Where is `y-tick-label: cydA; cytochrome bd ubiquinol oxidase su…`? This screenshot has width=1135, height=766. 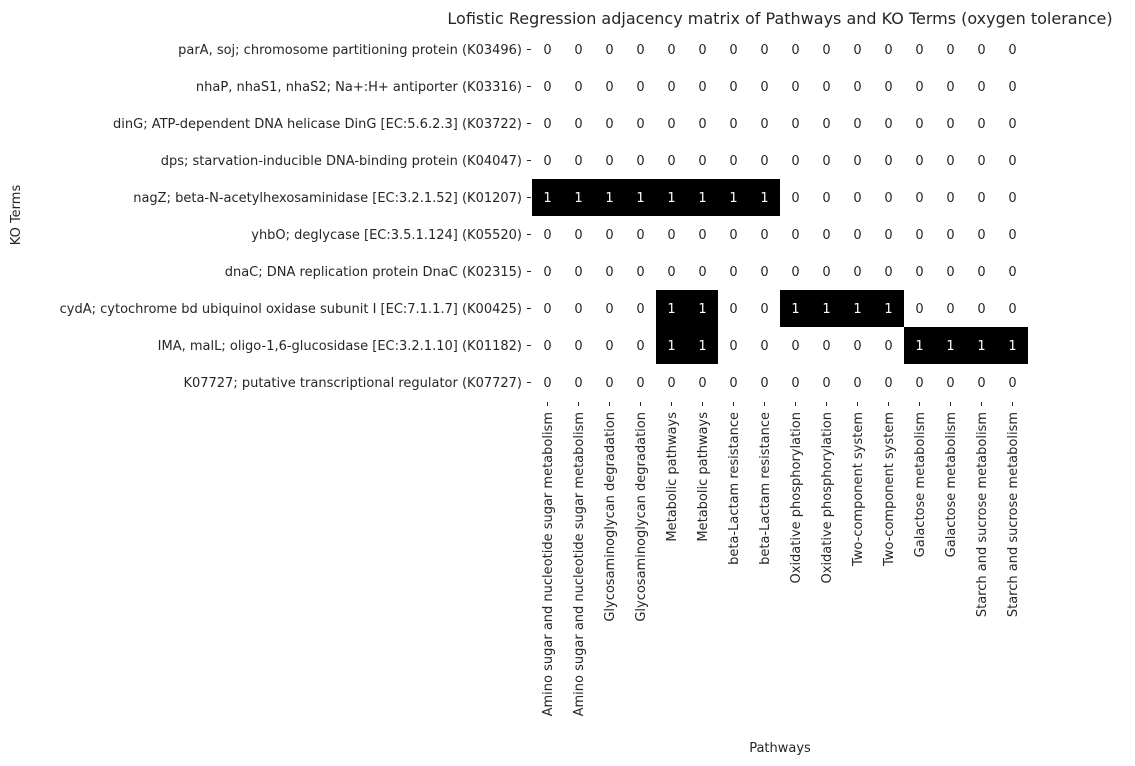 y-tick-label: cydA; cytochrome bd ubiquinol oxidase su… is located at coordinates (291, 309).